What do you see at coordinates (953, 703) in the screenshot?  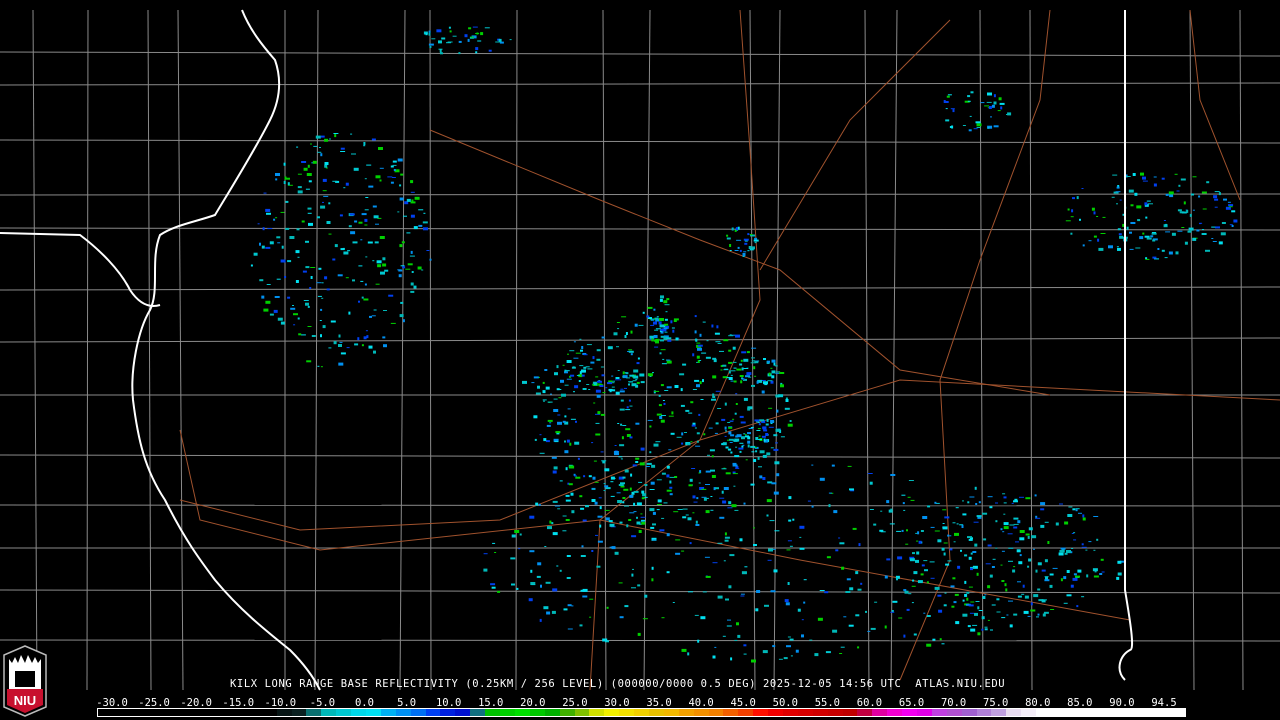 I see `colorbar-label: 70.0` at bounding box center [953, 703].